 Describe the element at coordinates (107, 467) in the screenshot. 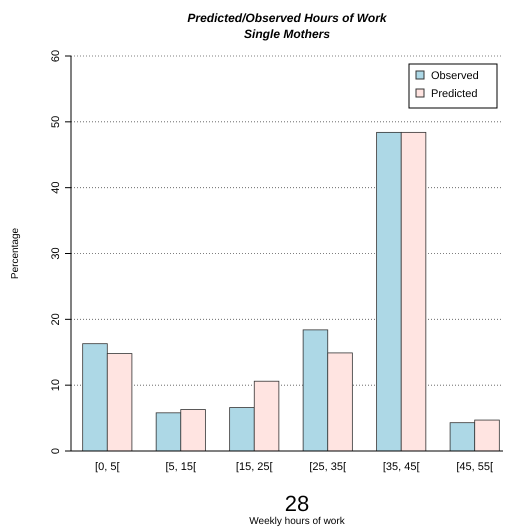

I see `x-tick-label: [0, 5[` at that location.